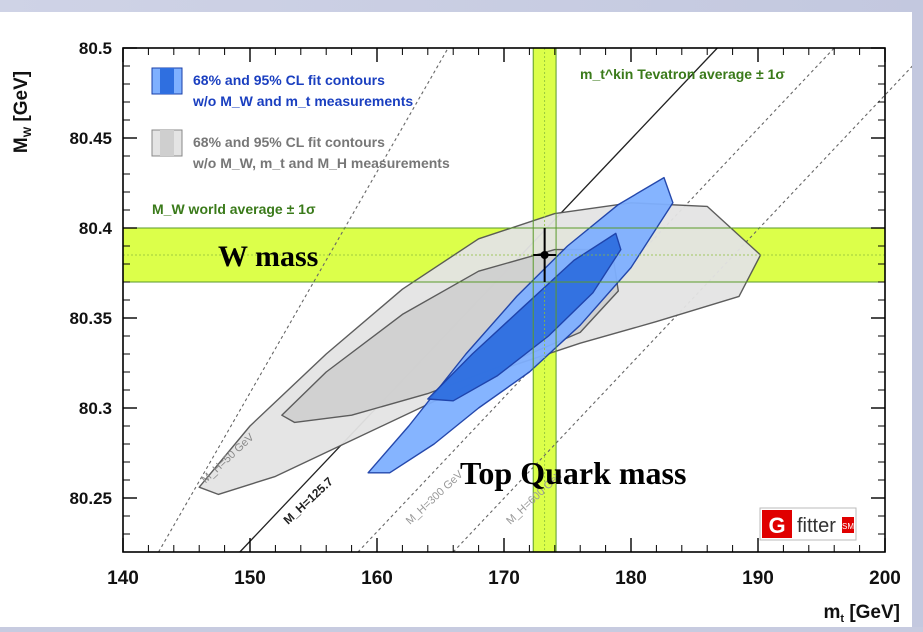 This screenshot has width=923, height=632. What do you see at coordinates (123, 578) in the screenshot?
I see `x-tick-label: 140` at bounding box center [123, 578].